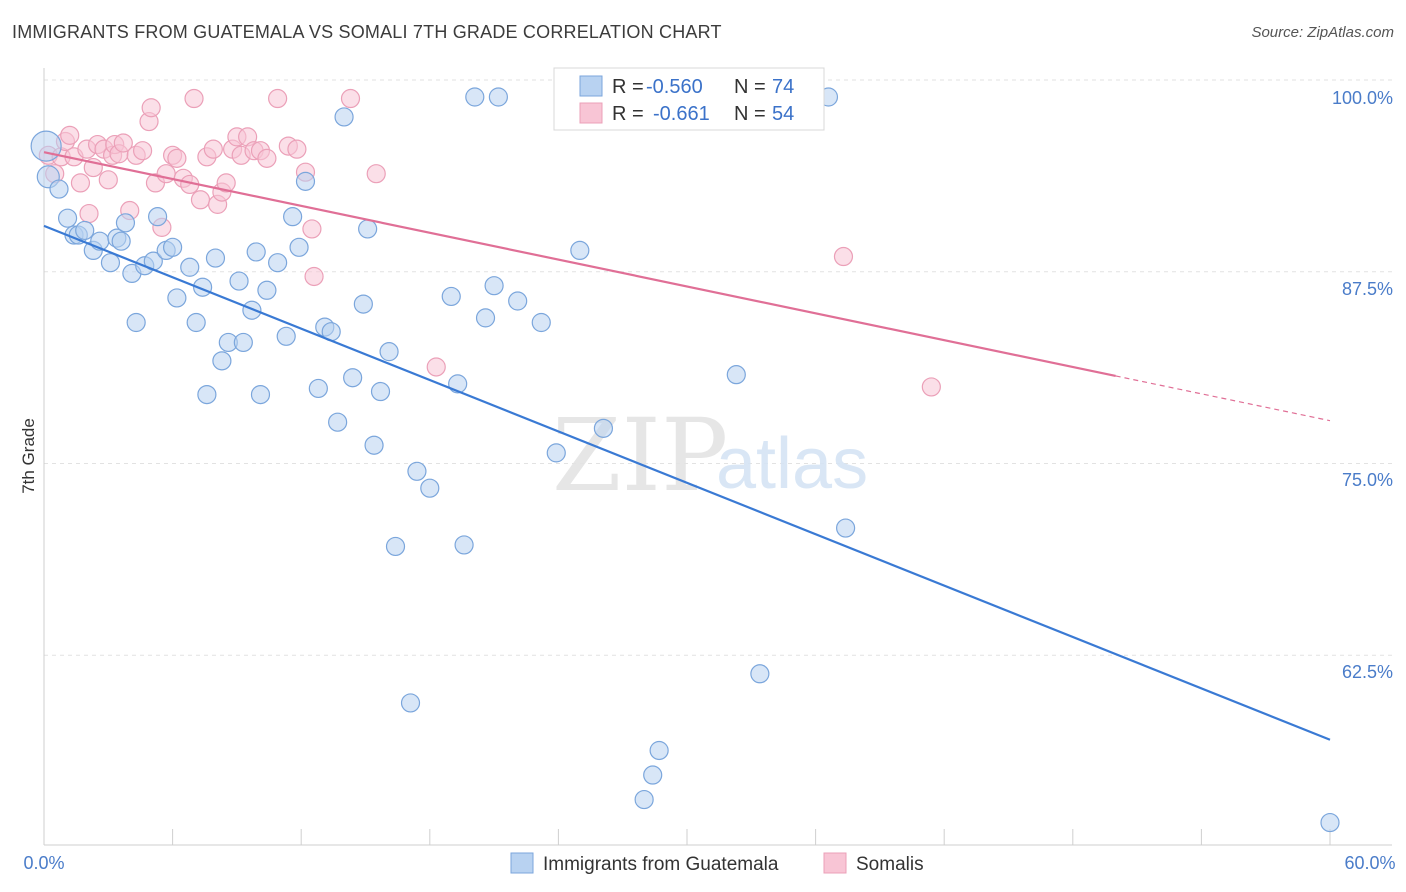  I want to click on bottom-legend-label-guatemala: Immigrants from Guatemala, so click(661, 864).